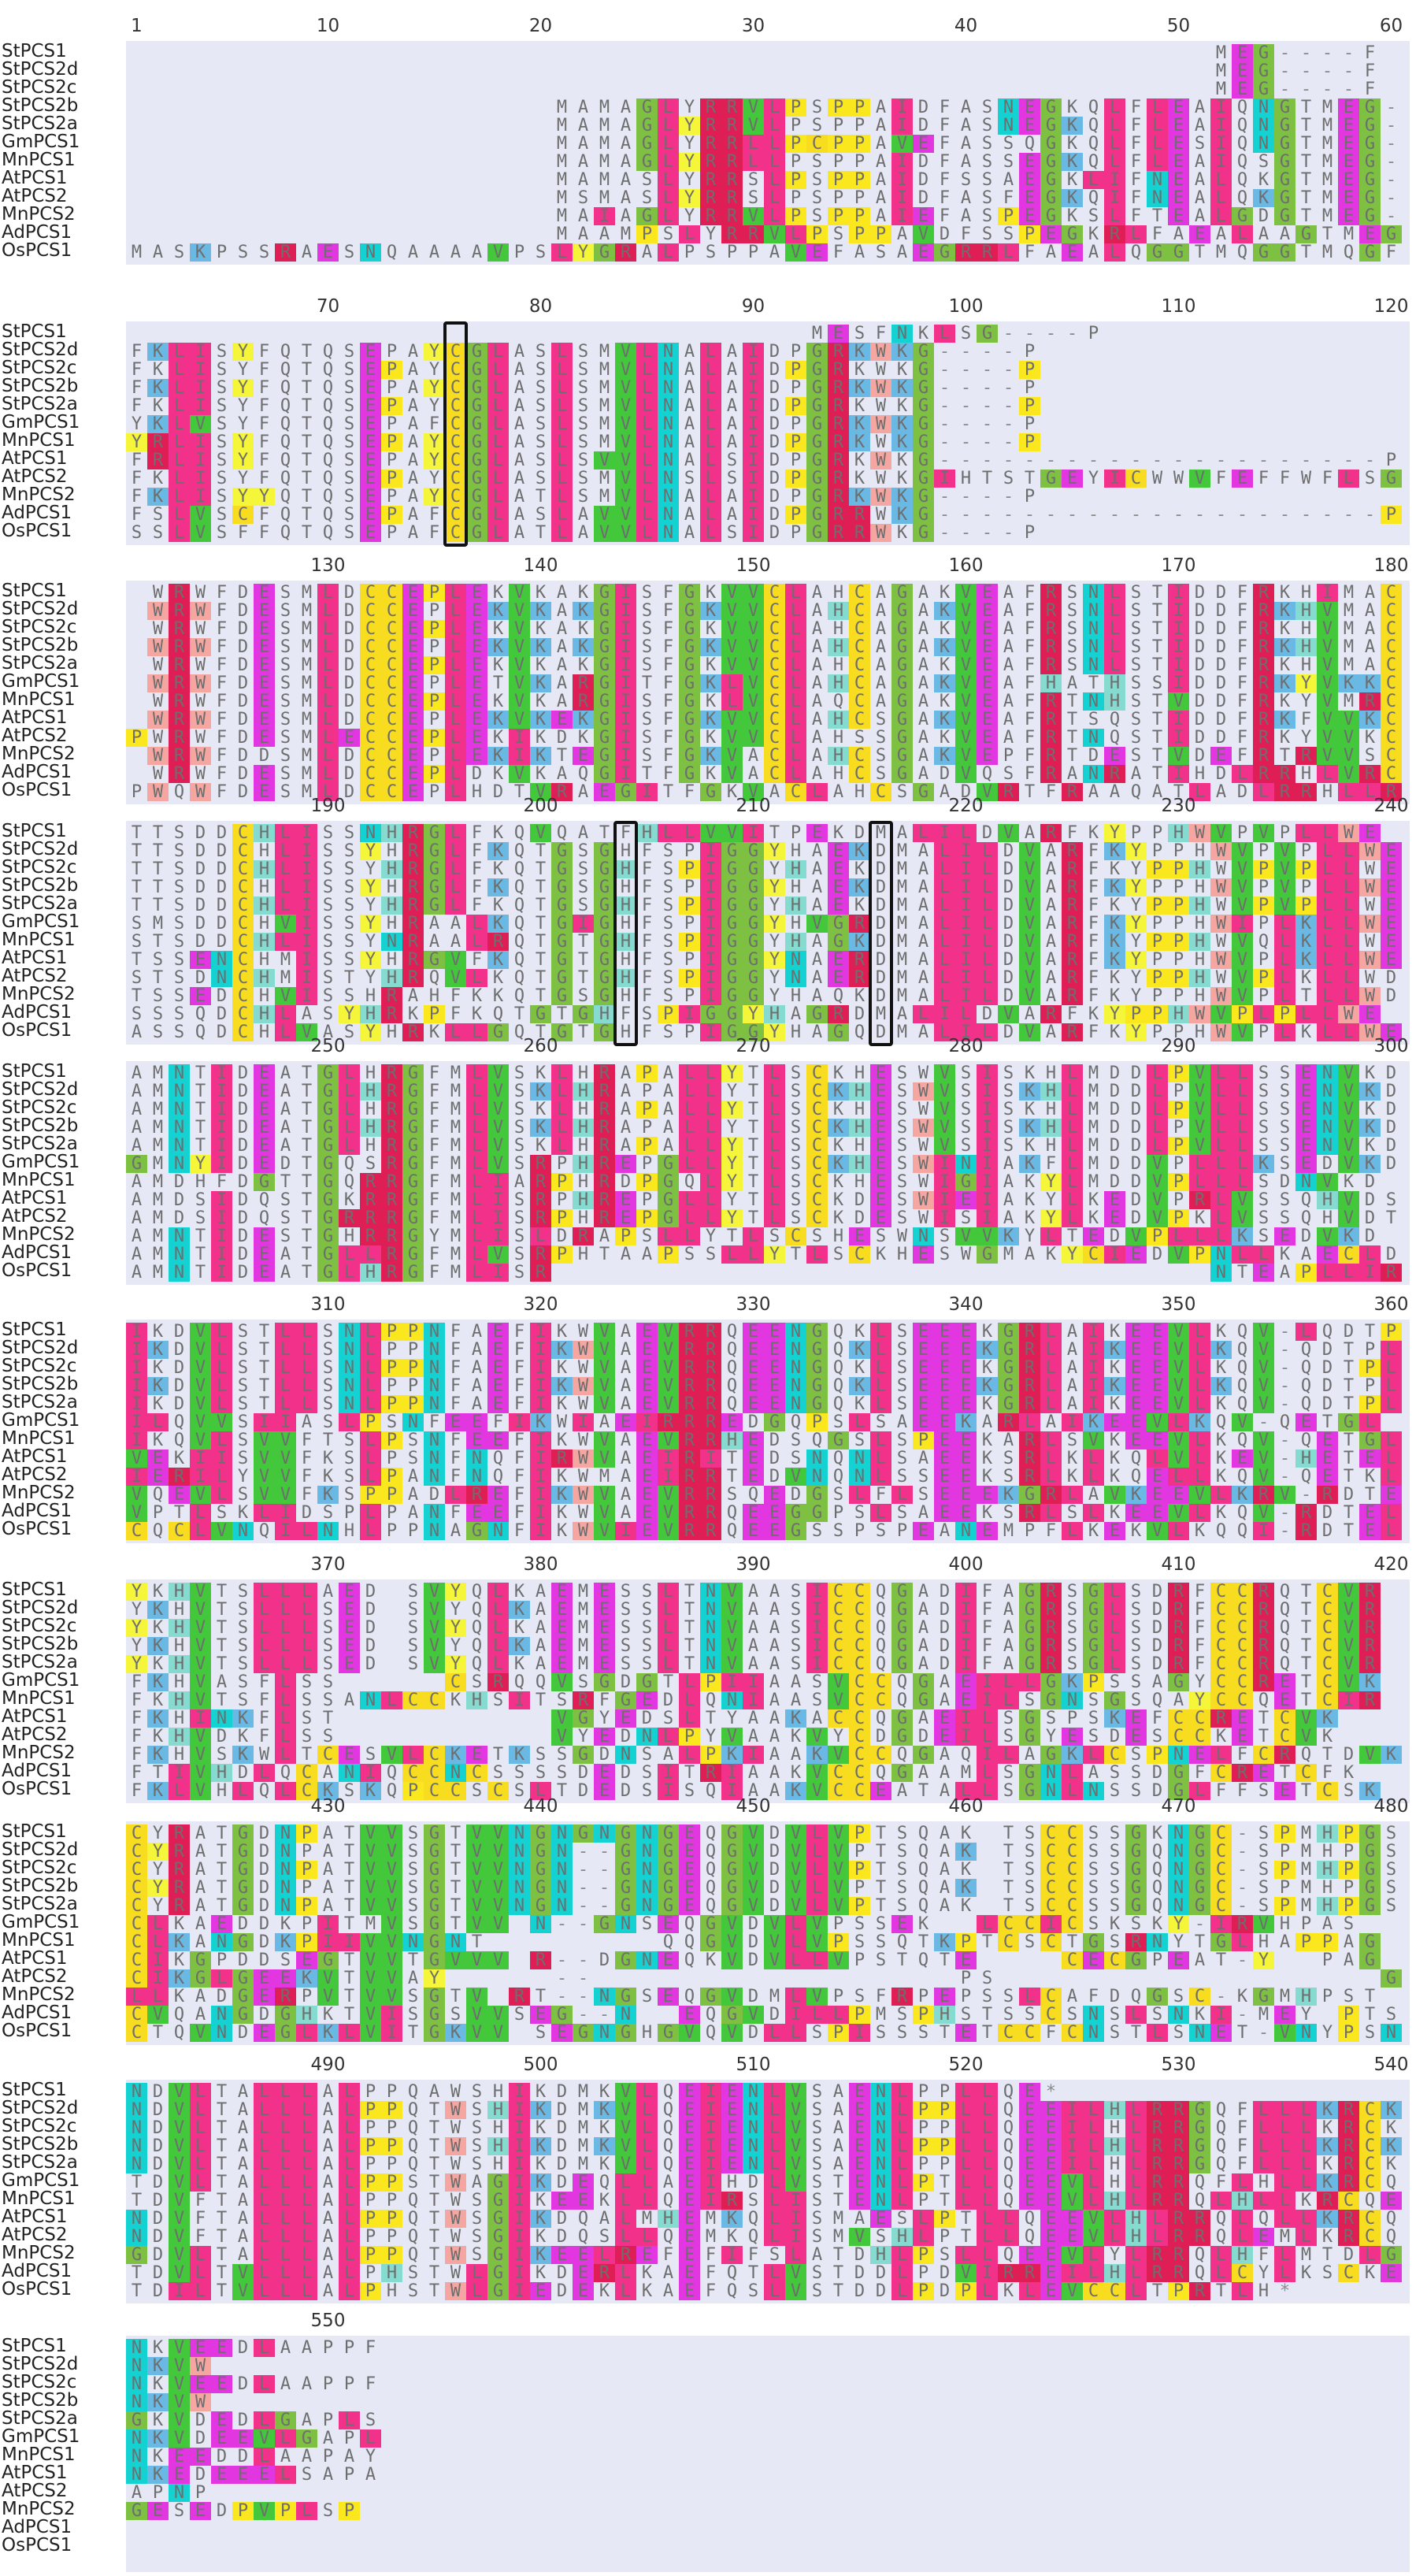  I want to click on sequence-name: OsPCS1, so click(37, 1270).